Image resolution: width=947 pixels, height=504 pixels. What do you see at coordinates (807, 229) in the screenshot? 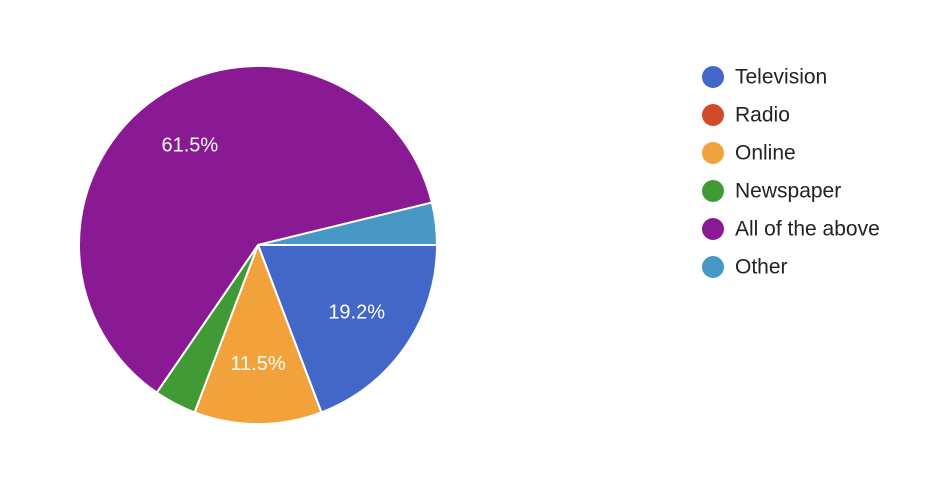
I see `legend-label: All of the above` at bounding box center [807, 229].